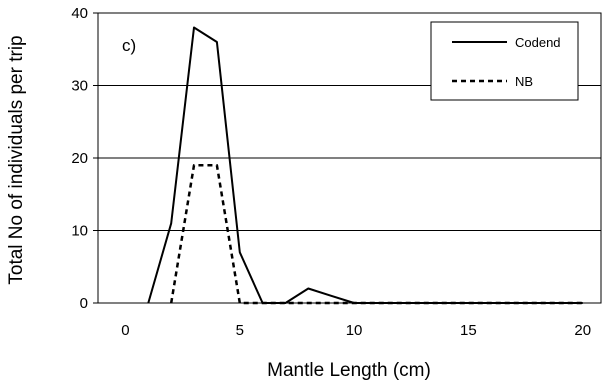 The width and height of the screenshot is (608, 384). What do you see at coordinates (129, 45) in the screenshot?
I see `panel-label: c)` at bounding box center [129, 45].